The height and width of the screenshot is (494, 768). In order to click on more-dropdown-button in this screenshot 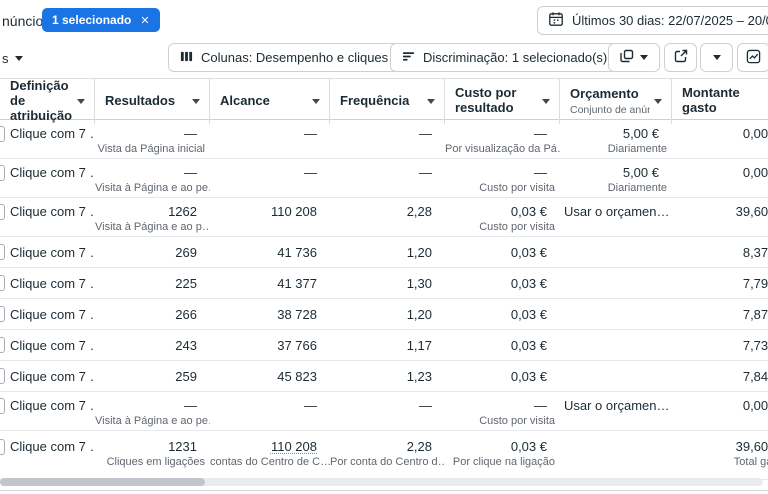, I will do `click(716, 57)`.